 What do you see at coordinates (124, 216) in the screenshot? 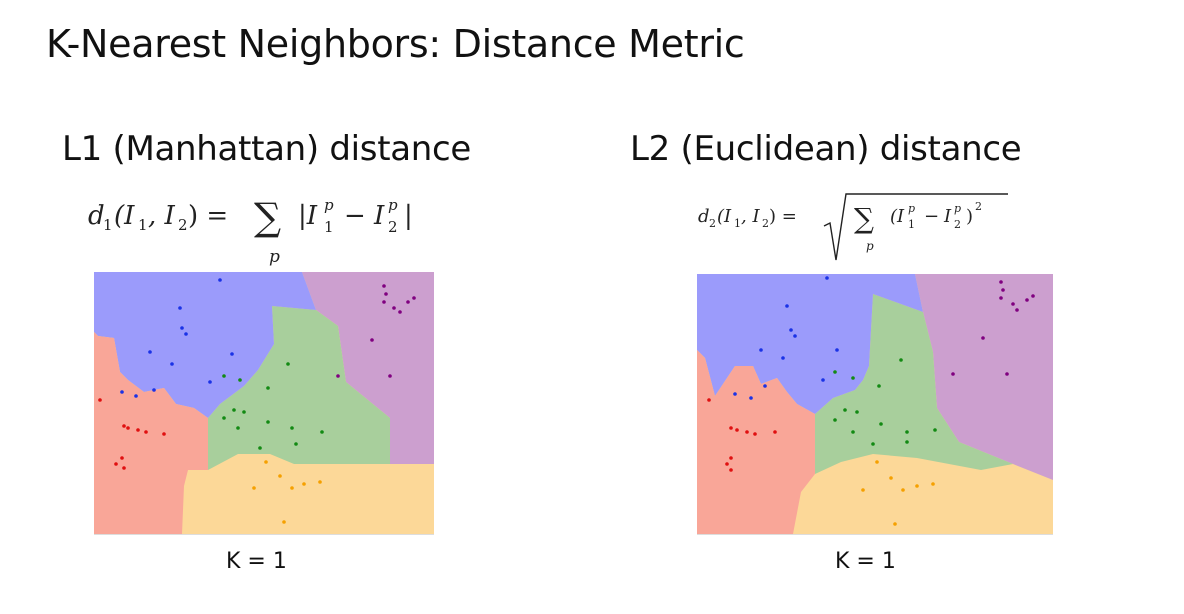
I see `l1-args: (I` at bounding box center [124, 216].